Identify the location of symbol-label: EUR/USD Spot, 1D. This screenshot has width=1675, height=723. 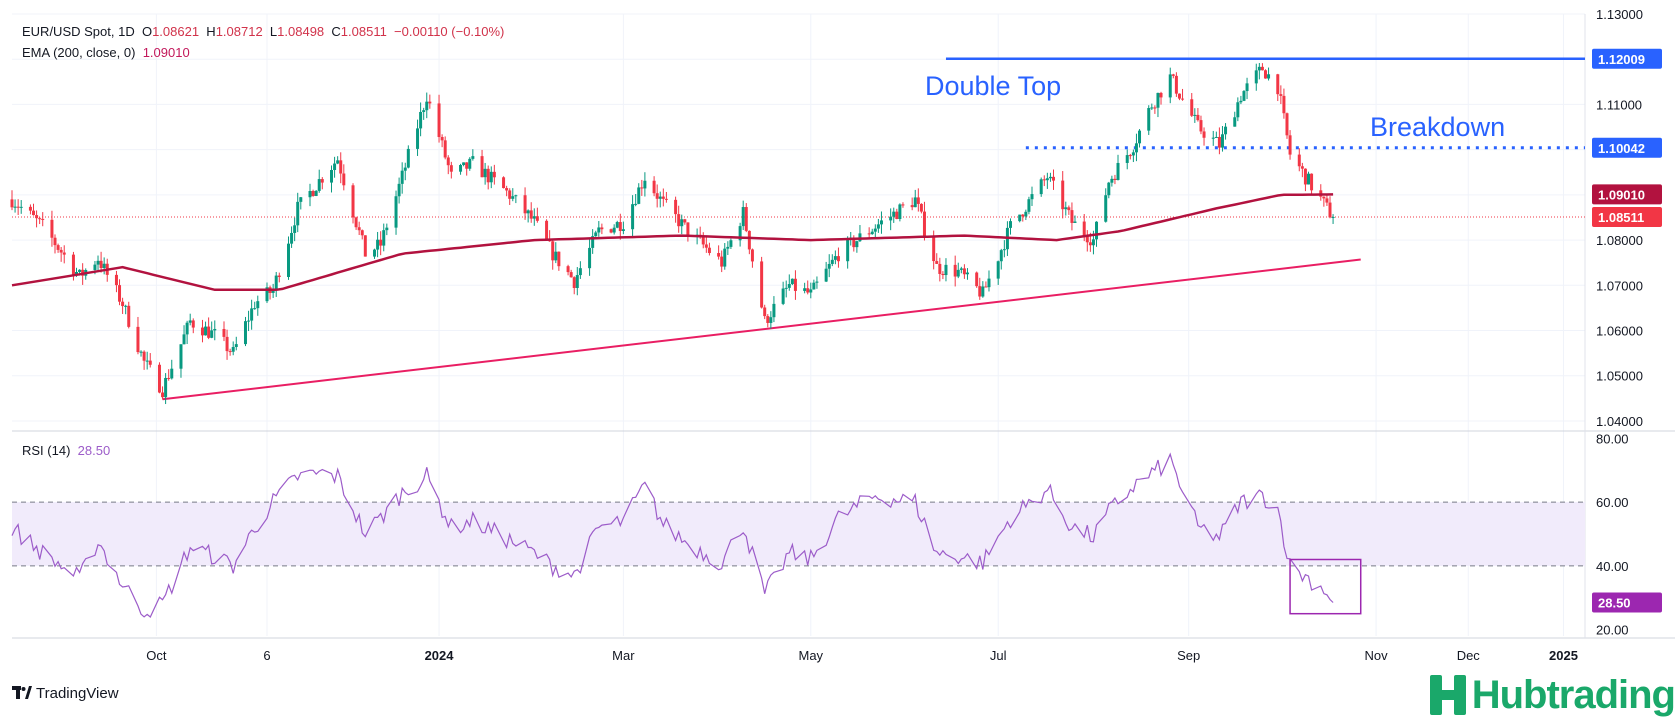
(78, 31).